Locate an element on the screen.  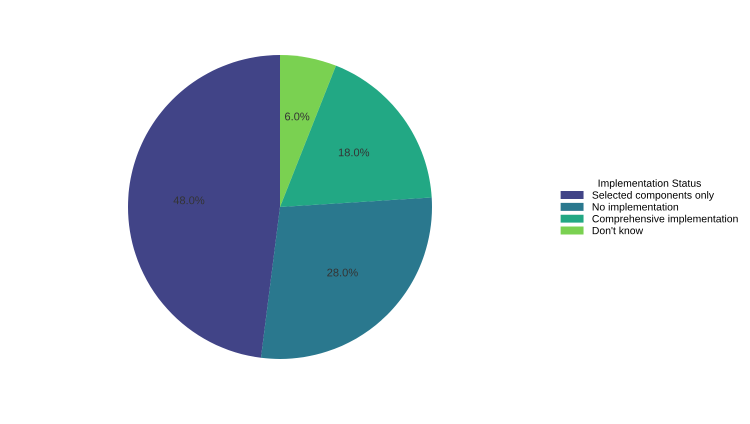
data-label: 48.0% is located at coordinates (188, 200).